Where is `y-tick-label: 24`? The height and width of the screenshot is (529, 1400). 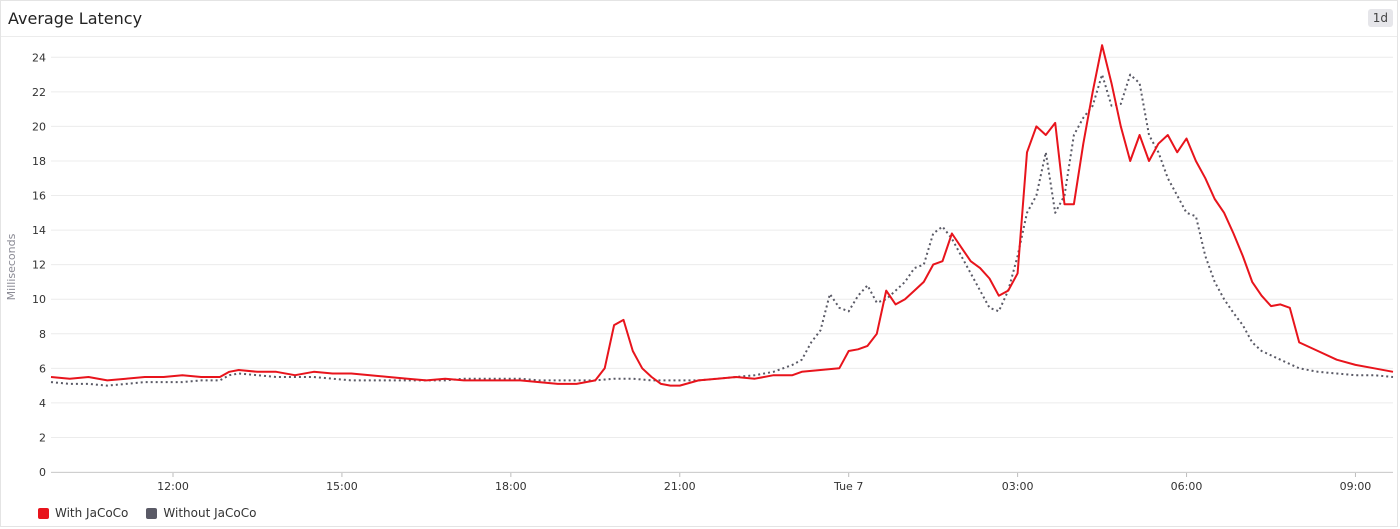
y-tick-label: 24 is located at coordinates (39, 57).